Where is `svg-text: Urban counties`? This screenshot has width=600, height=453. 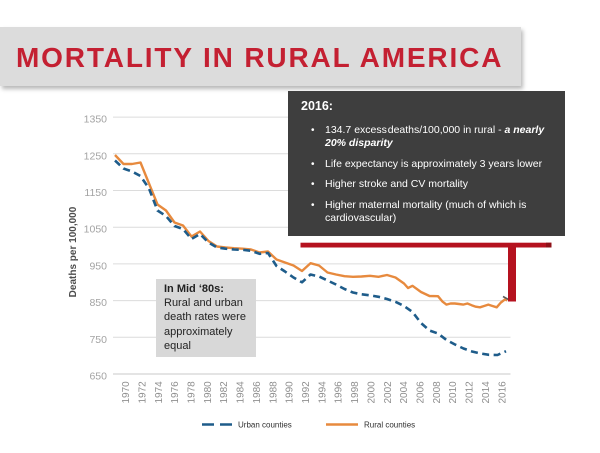
svg-text: Urban counties is located at coordinates (265, 425).